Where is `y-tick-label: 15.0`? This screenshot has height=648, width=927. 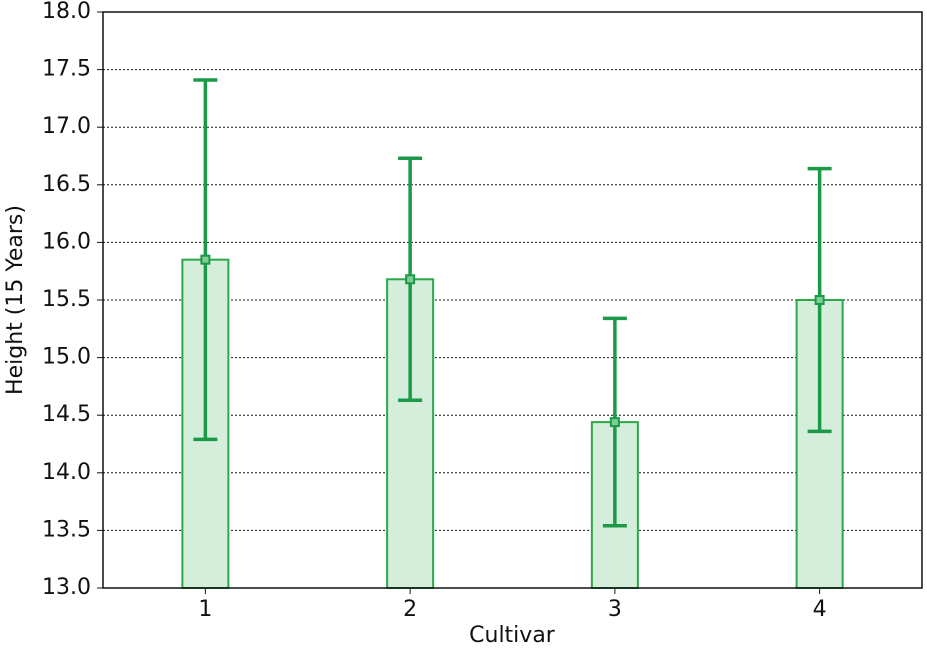 y-tick-label: 15.0 is located at coordinates (66, 357).